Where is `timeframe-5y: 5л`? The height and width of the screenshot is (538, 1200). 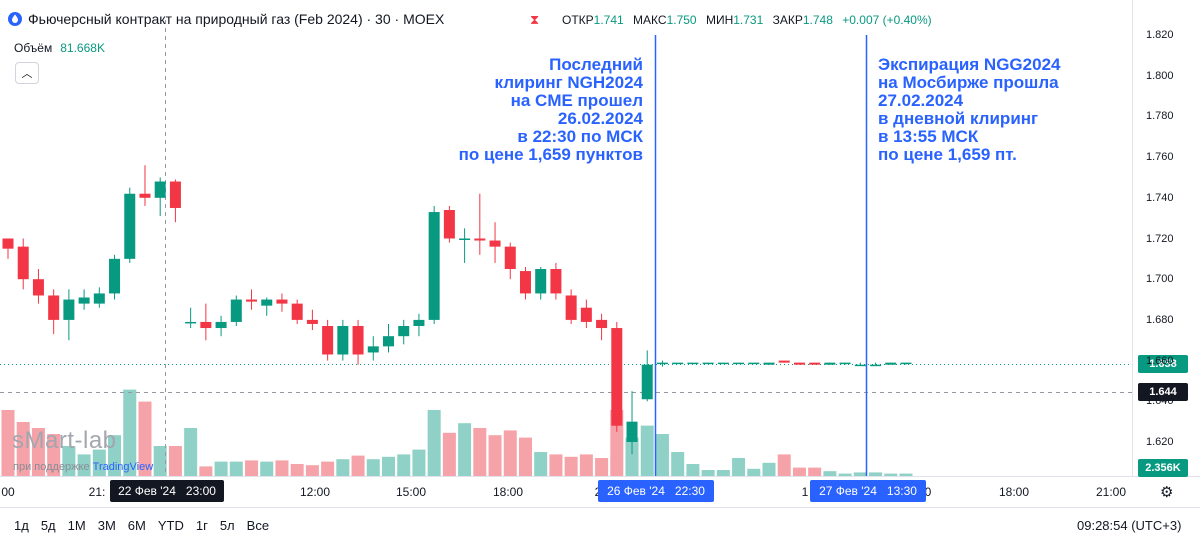 timeframe-5y: 5л is located at coordinates (227, 525).